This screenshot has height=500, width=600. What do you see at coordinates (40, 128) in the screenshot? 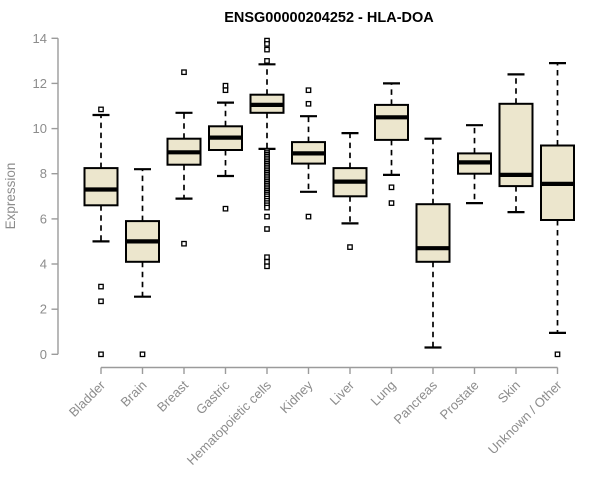
I see `y-tick-label: 10` at bounding box center [40, 128].